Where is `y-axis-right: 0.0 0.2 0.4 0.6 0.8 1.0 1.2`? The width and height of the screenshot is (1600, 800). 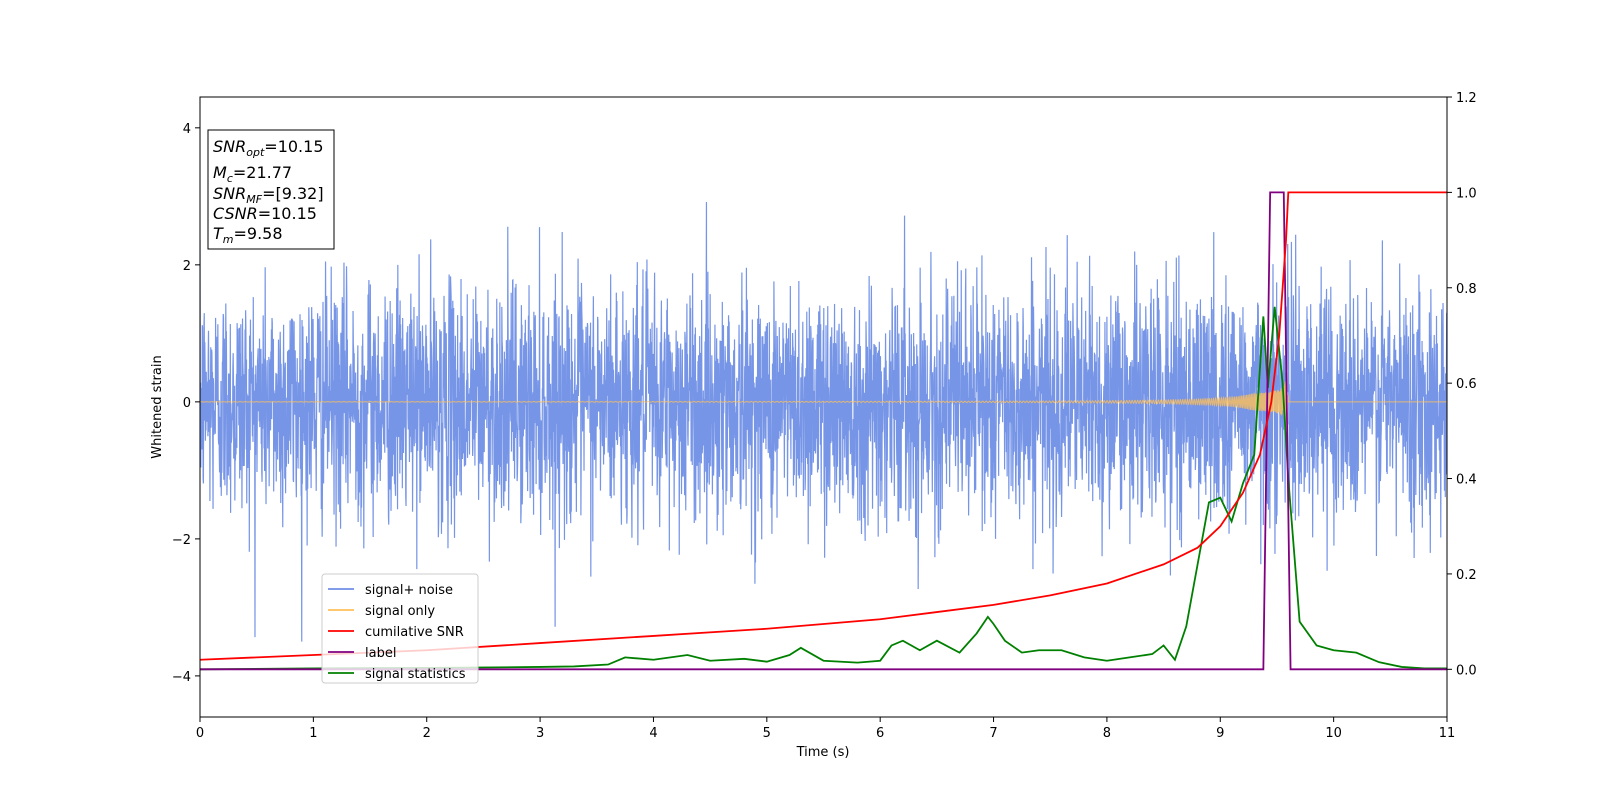
y-axis-right: 0.0 0.2 0.4 0.6 0.8 1.0 1.2 is located at coordinates (1462, 384).